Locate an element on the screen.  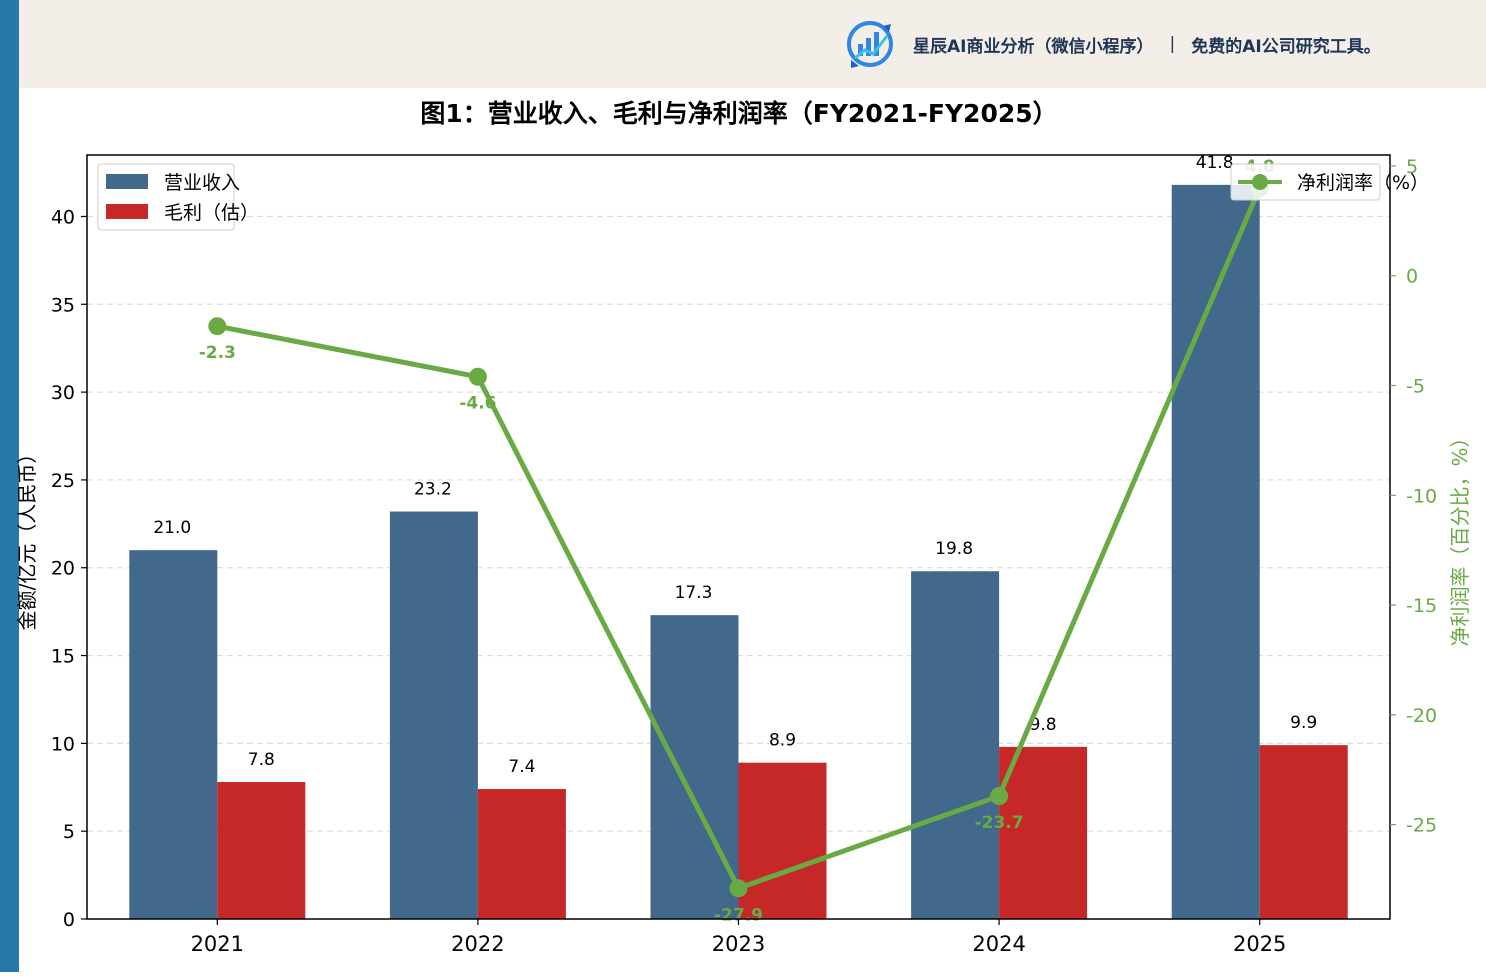
legend-label-gross-profit: 毛利（估） is located at coordinates (211, 213).